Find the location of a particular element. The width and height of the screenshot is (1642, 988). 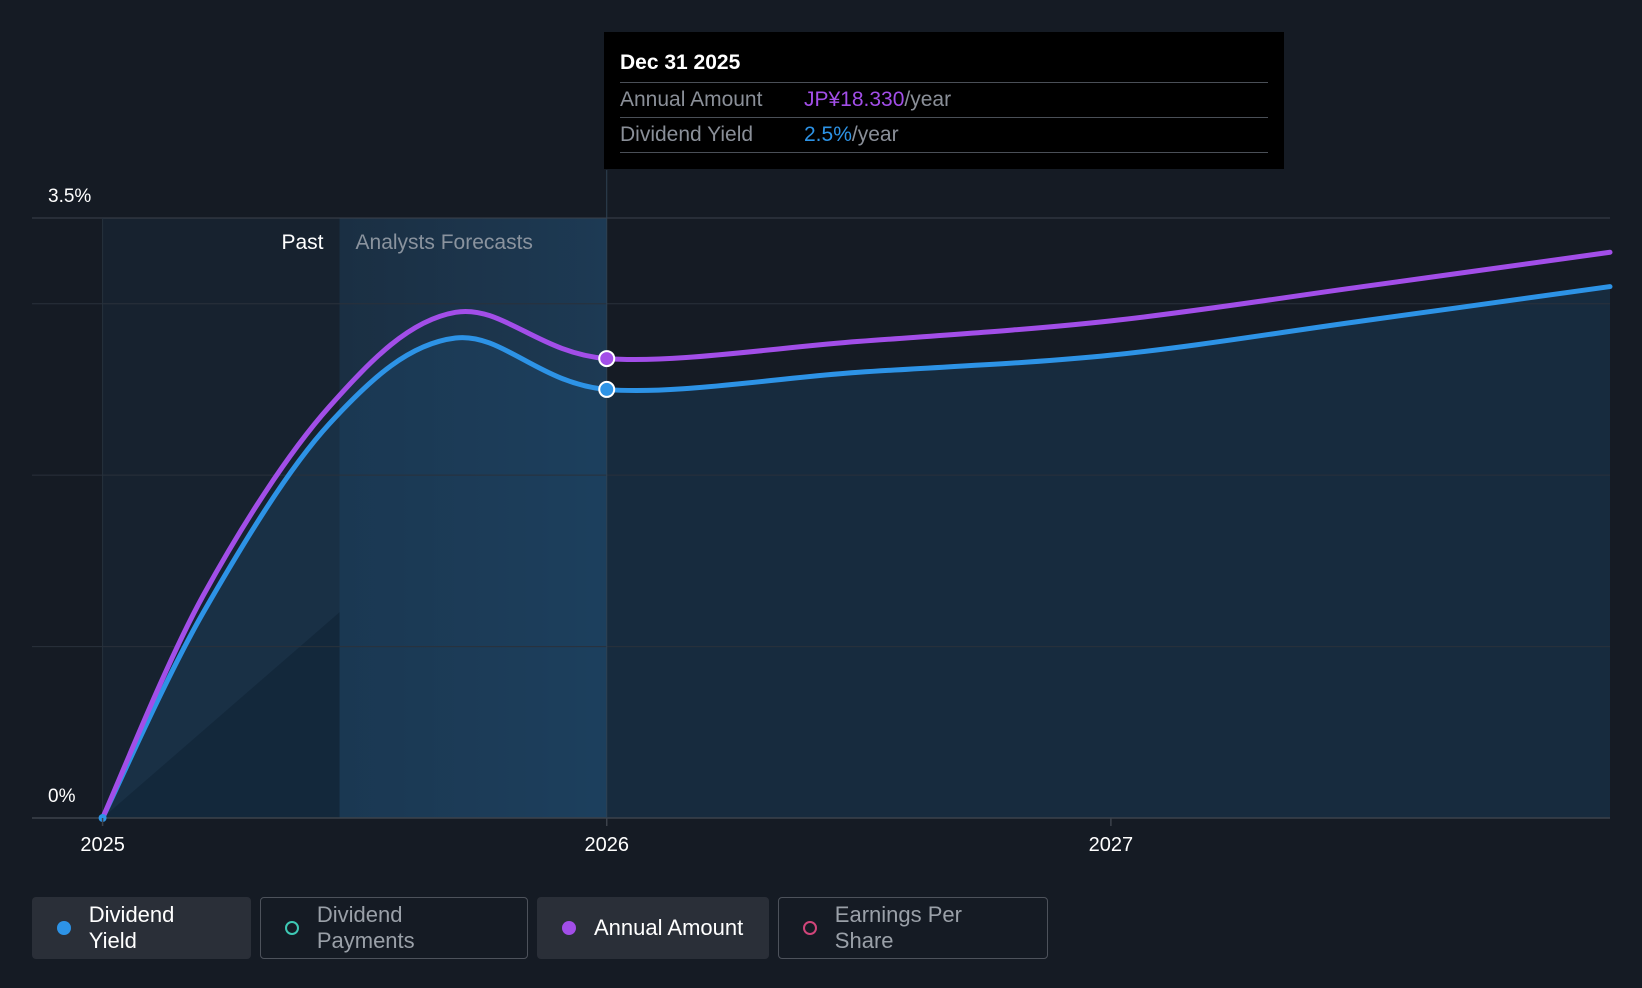

forecast-highlight-region is located at coordinates (473, 518).